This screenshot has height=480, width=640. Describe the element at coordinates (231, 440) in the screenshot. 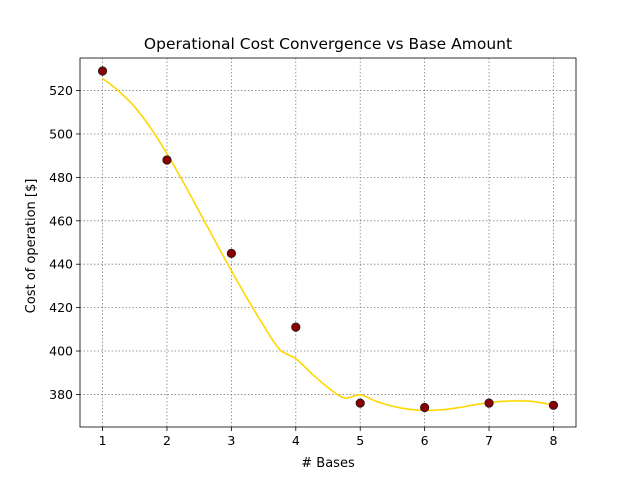

I see `x-tick-label: 3` at that location.